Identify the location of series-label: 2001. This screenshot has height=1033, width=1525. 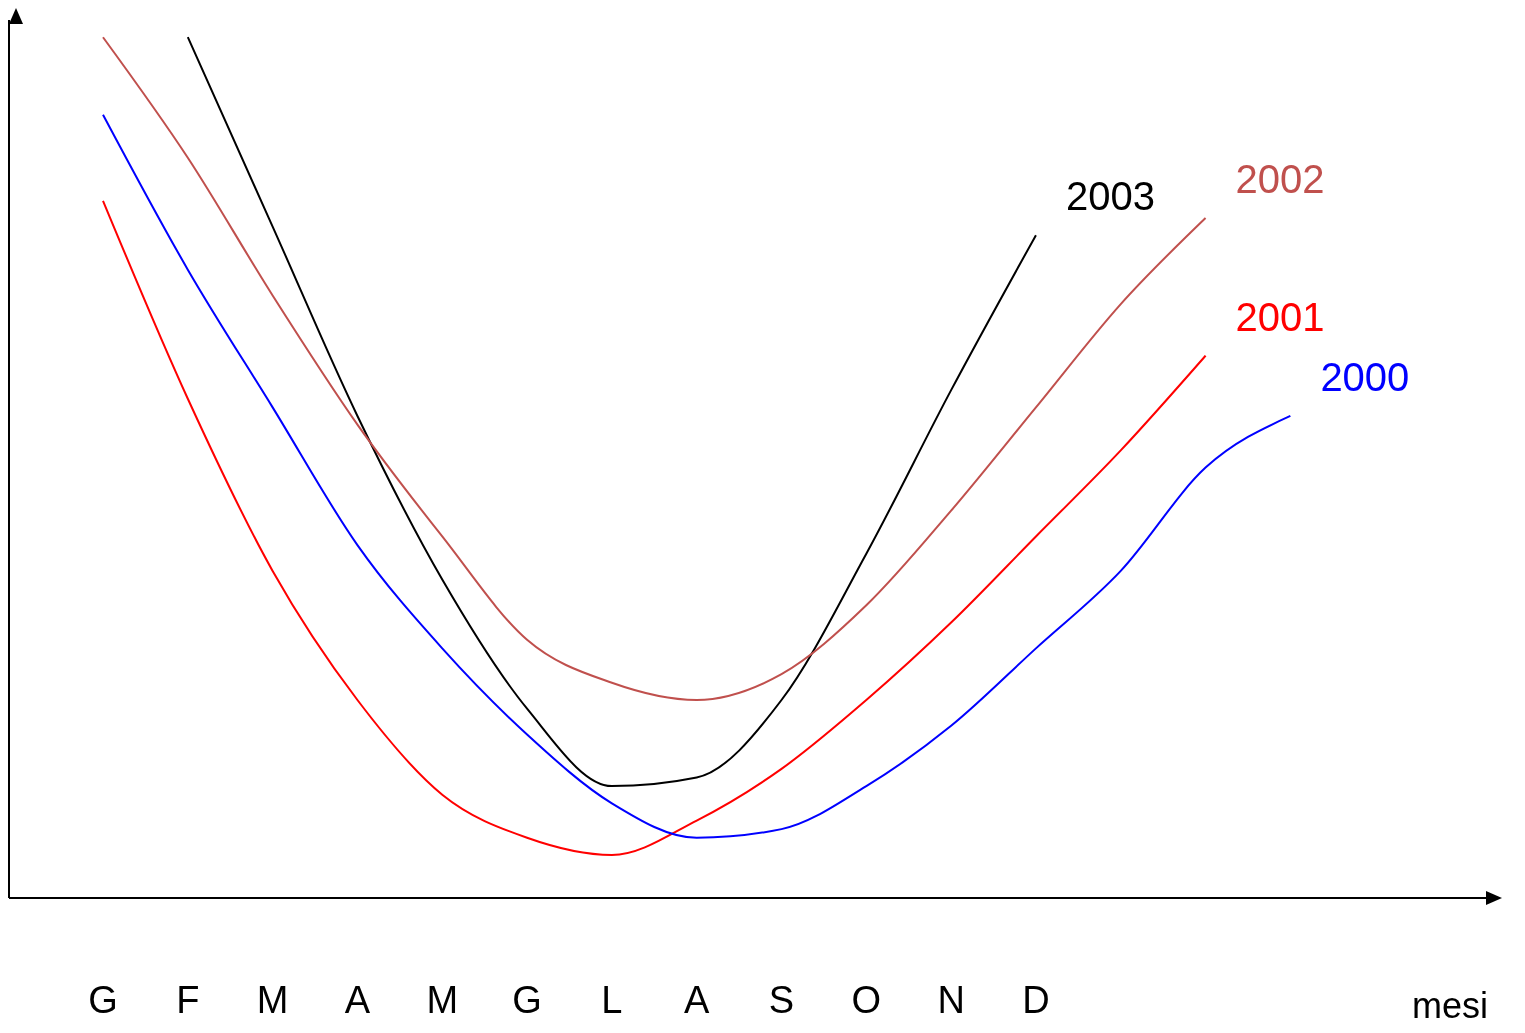
(1280, 316).